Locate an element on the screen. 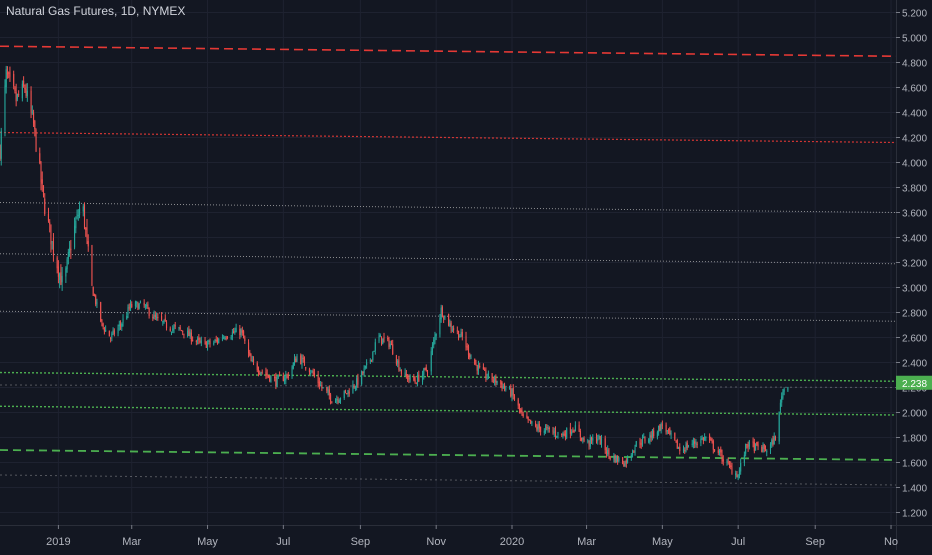 The image size is (932, 555). level-line-red-dotted is located at coordinates (448, 137).